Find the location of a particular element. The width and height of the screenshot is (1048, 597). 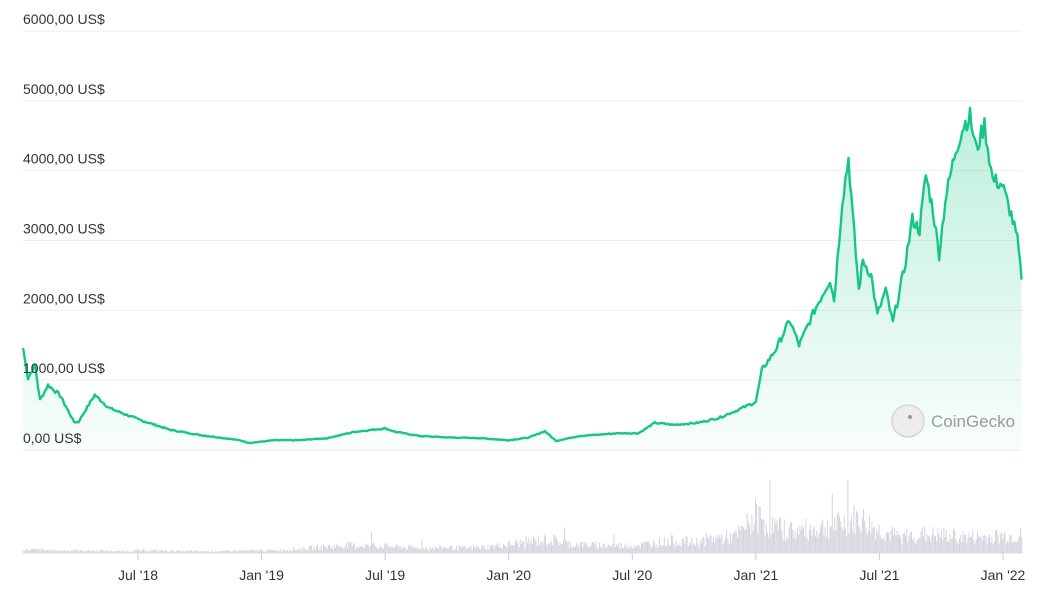

watermark-text: CoinGecko is located at coordinates (973, 421).